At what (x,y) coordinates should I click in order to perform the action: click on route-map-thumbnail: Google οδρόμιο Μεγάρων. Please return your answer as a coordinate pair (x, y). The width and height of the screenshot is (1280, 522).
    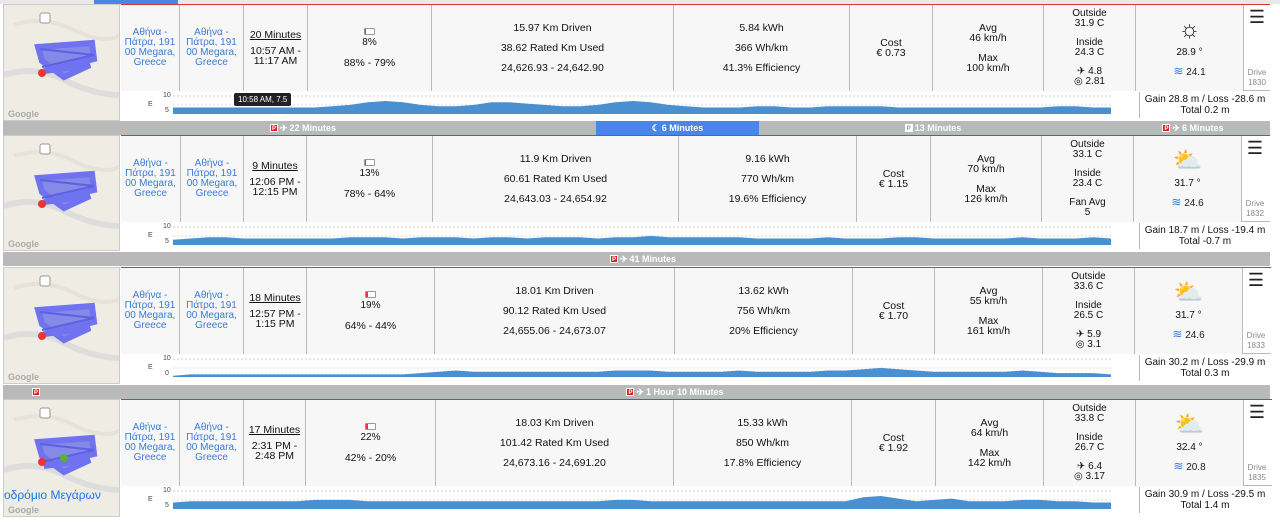
    Looking at the image, I should click on (61, 458).